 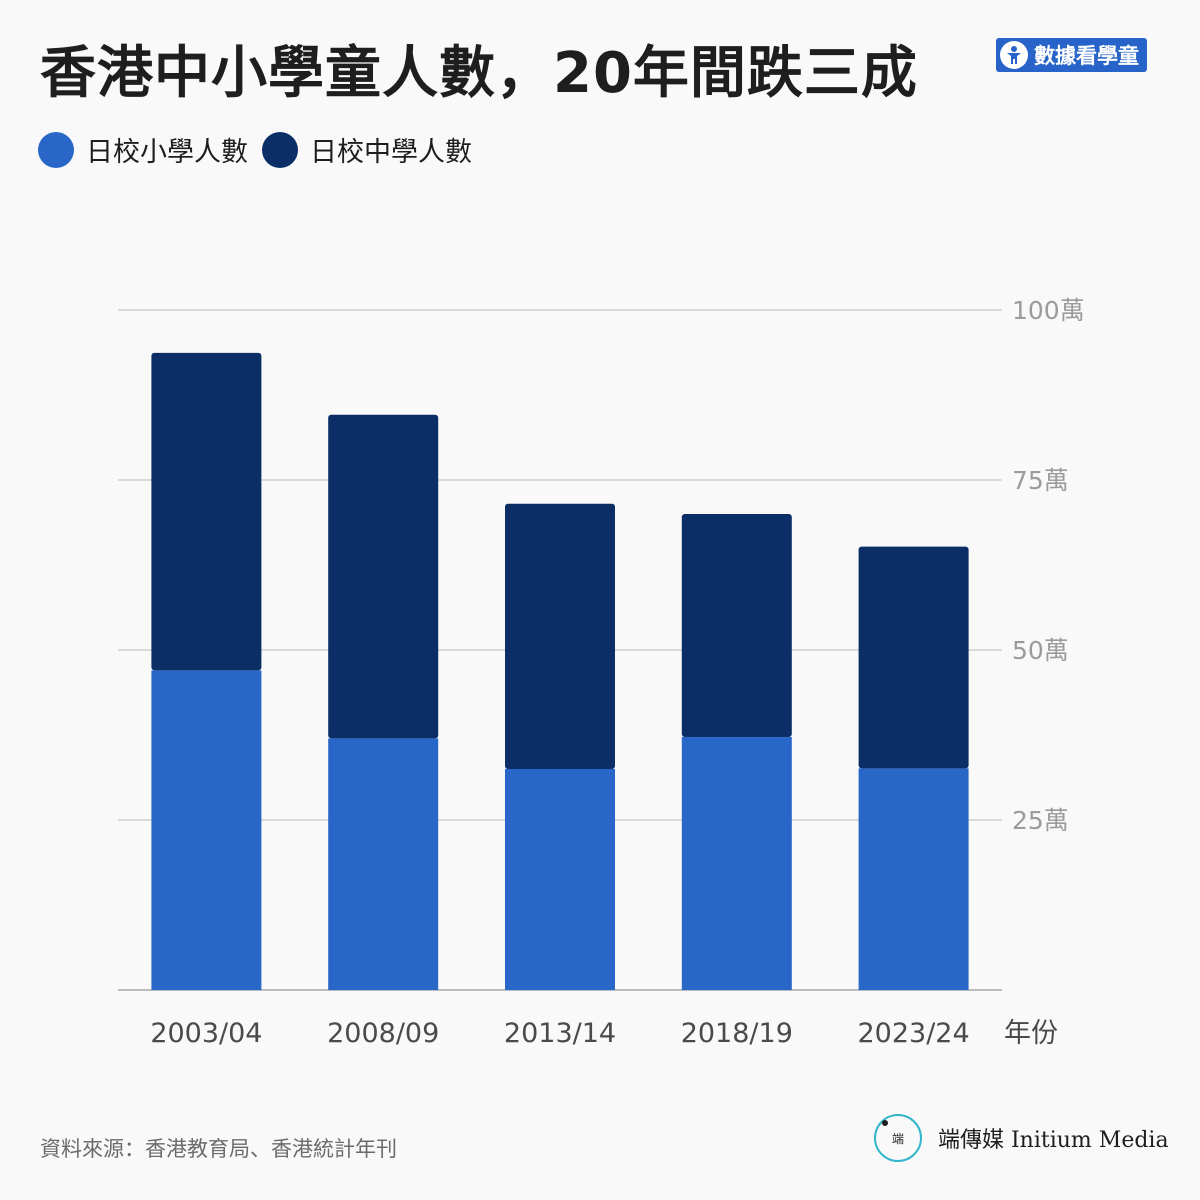 I want to click on brand-name: 端傳媒 Initium Media, so click(x=1053, y=1140).